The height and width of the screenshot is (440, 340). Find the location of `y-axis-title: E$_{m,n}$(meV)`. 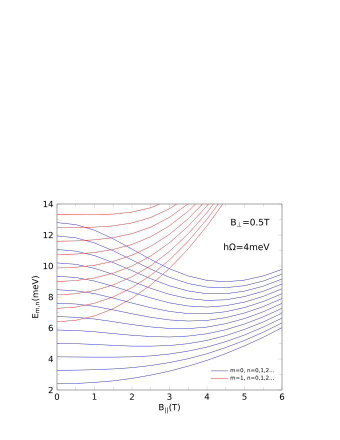

y-axis-title: E$_{m,n}$(meV) is located at coordinates (36, 297).